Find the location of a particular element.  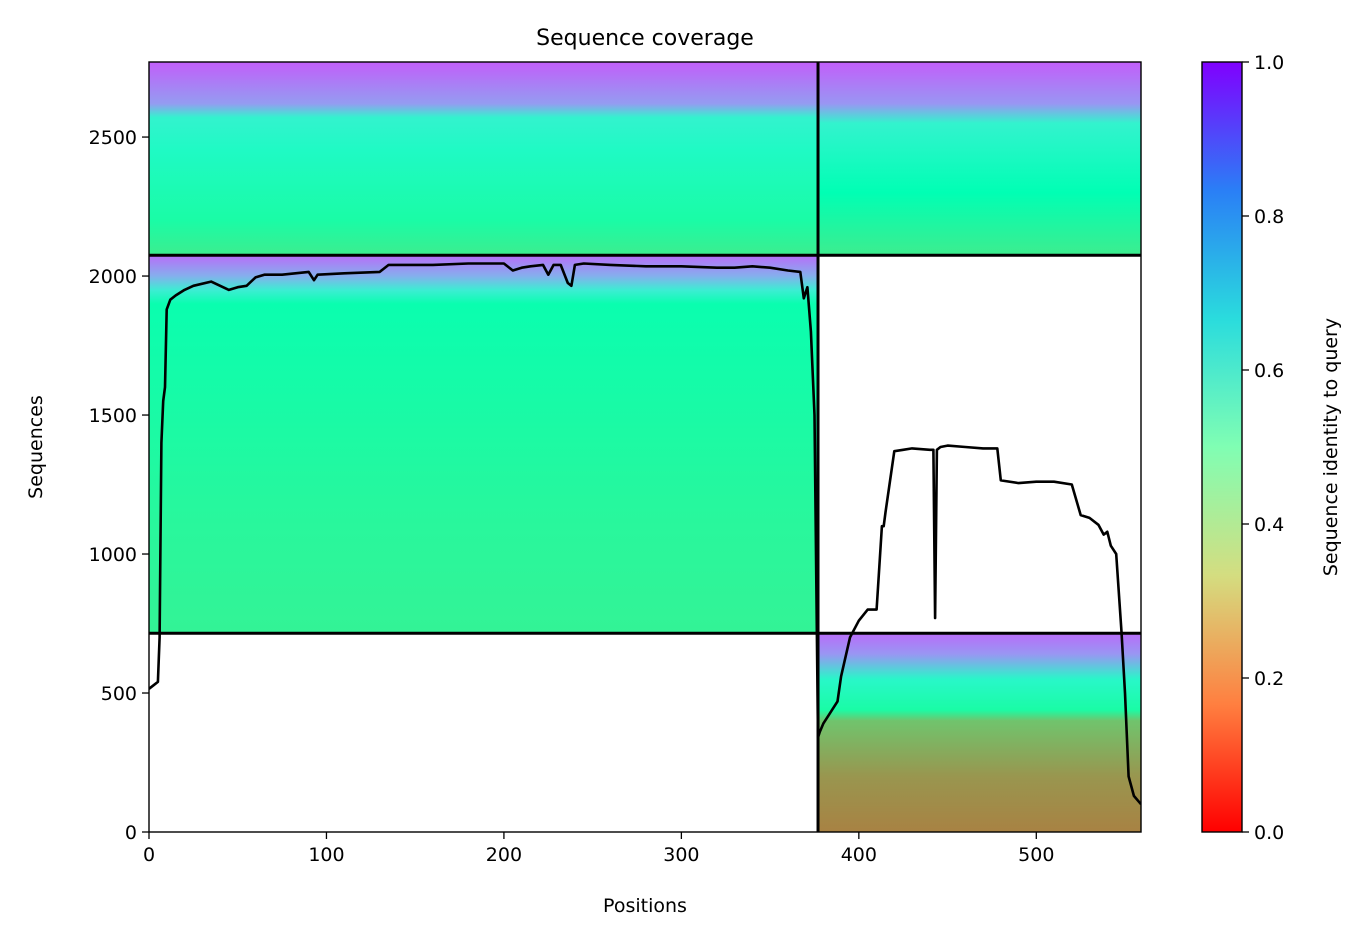

x-tick-label: 400 is located at coordinates (859, 855).